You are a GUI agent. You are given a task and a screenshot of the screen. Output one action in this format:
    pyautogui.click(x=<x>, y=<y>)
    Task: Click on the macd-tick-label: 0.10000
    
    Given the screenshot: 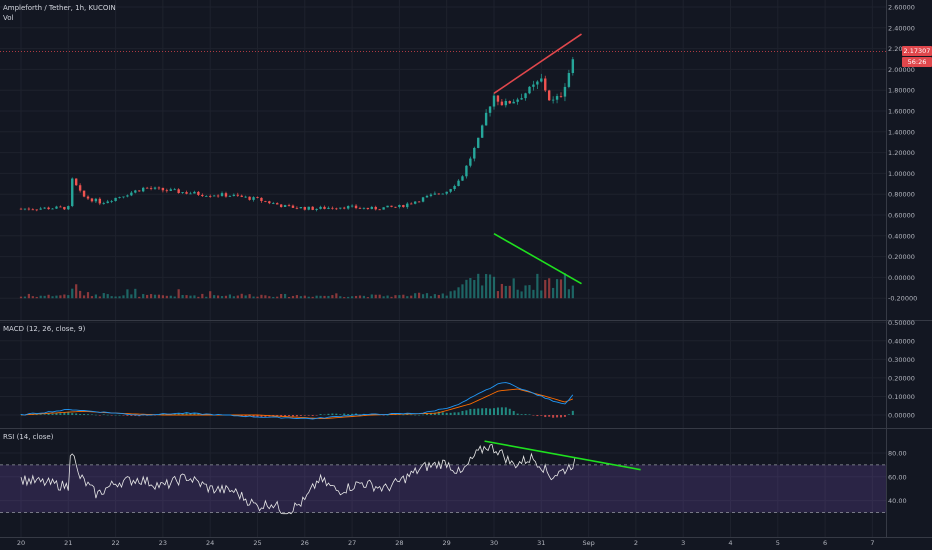 What is the action you would take?
    pyautogui.click(x=901, y=397)
    